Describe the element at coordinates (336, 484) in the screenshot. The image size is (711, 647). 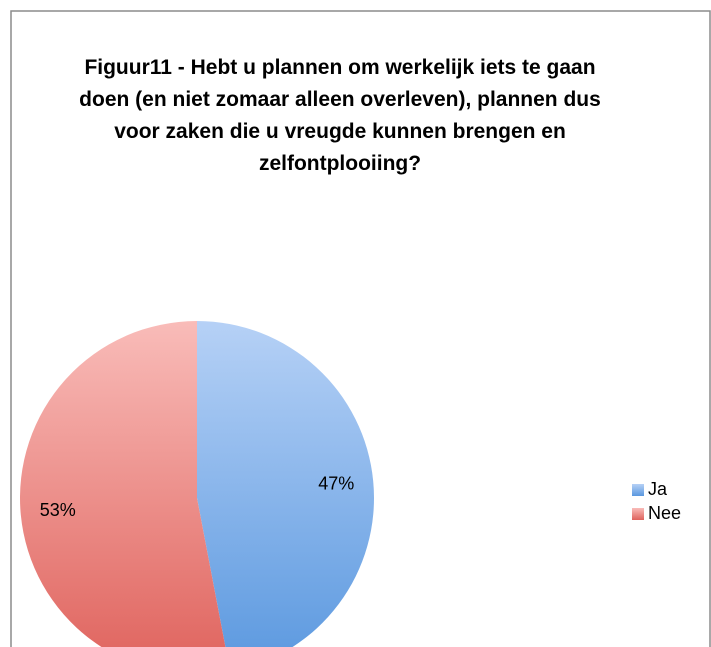
I see `data-label: 47%` at that location.